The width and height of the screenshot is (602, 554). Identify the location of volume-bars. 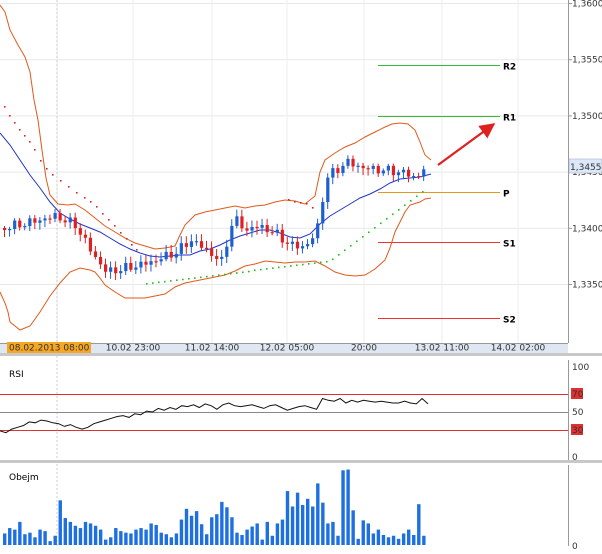
(214, 507).